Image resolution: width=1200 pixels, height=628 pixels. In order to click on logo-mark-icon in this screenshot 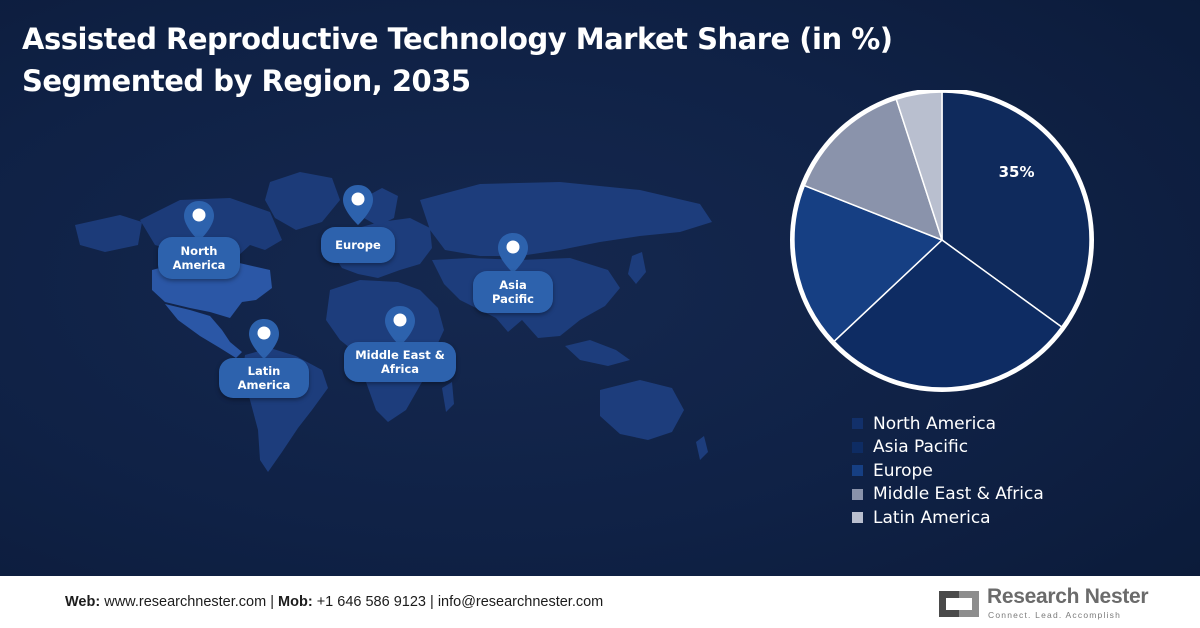, I will do `click(959, 604)`.